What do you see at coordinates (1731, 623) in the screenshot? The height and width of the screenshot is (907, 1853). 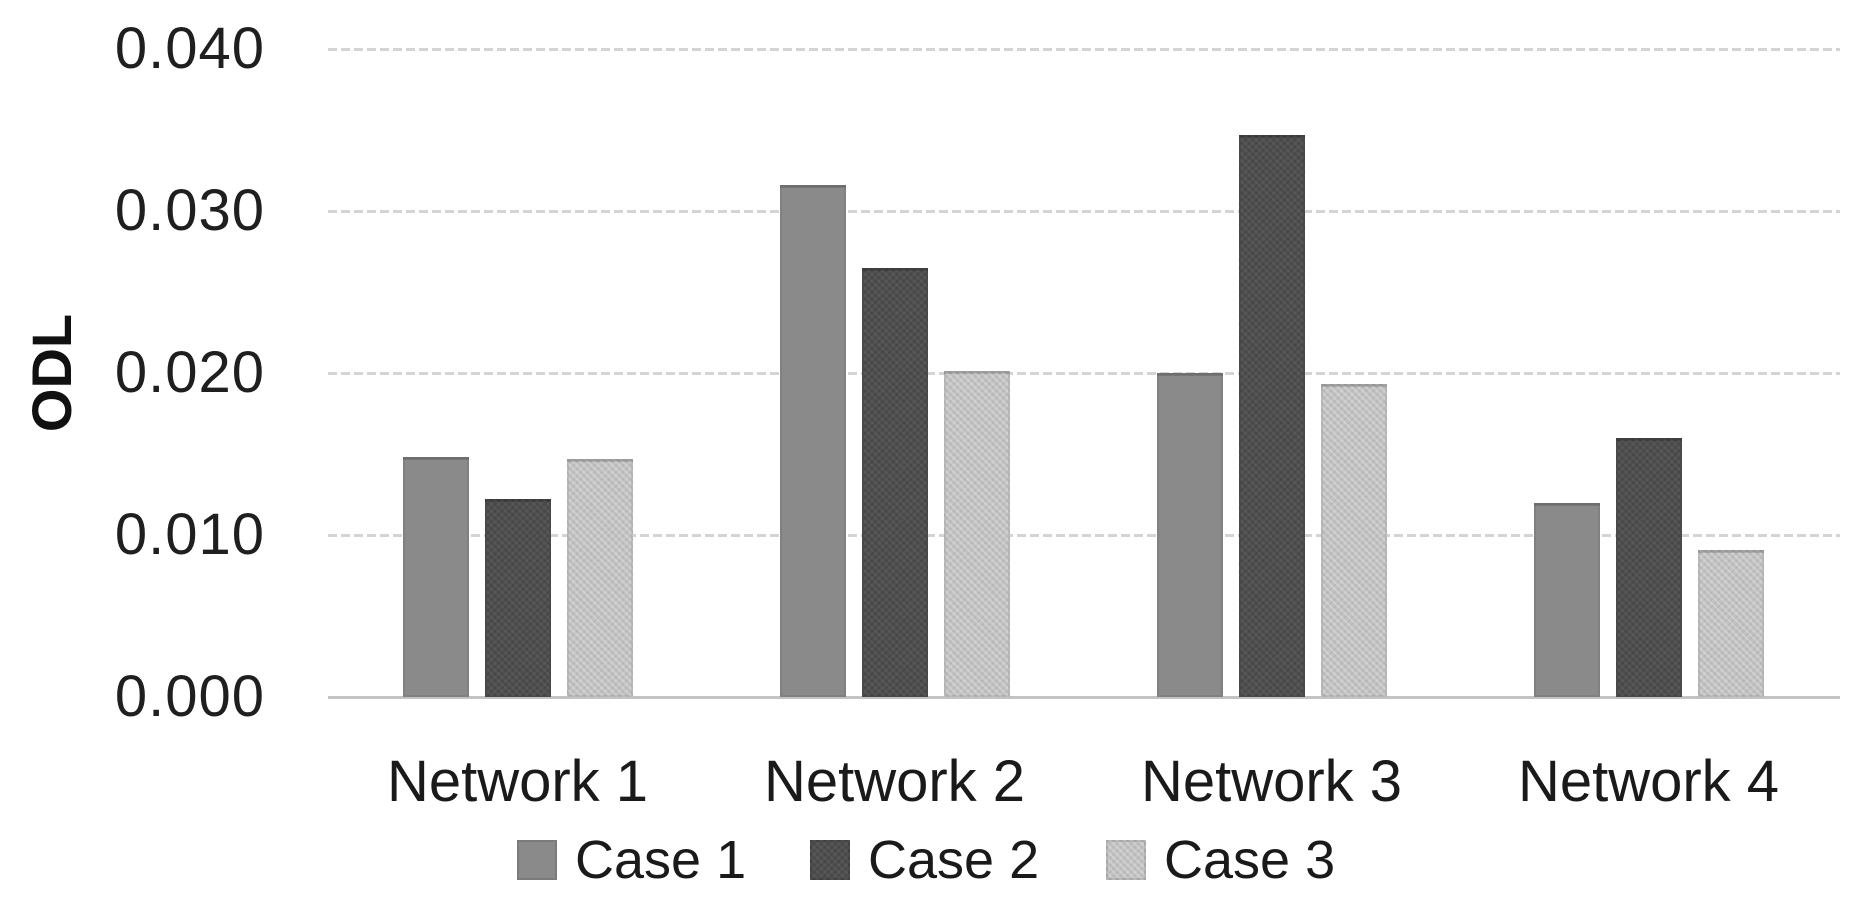 I see `bar-network4-case3` at bounding box center [1731, 623].